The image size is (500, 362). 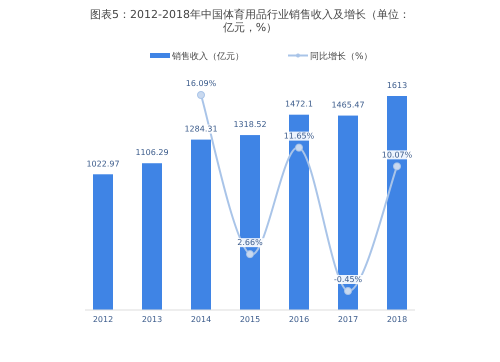 I want to click on data-label: 1284.31, so click(x=201, y=129).